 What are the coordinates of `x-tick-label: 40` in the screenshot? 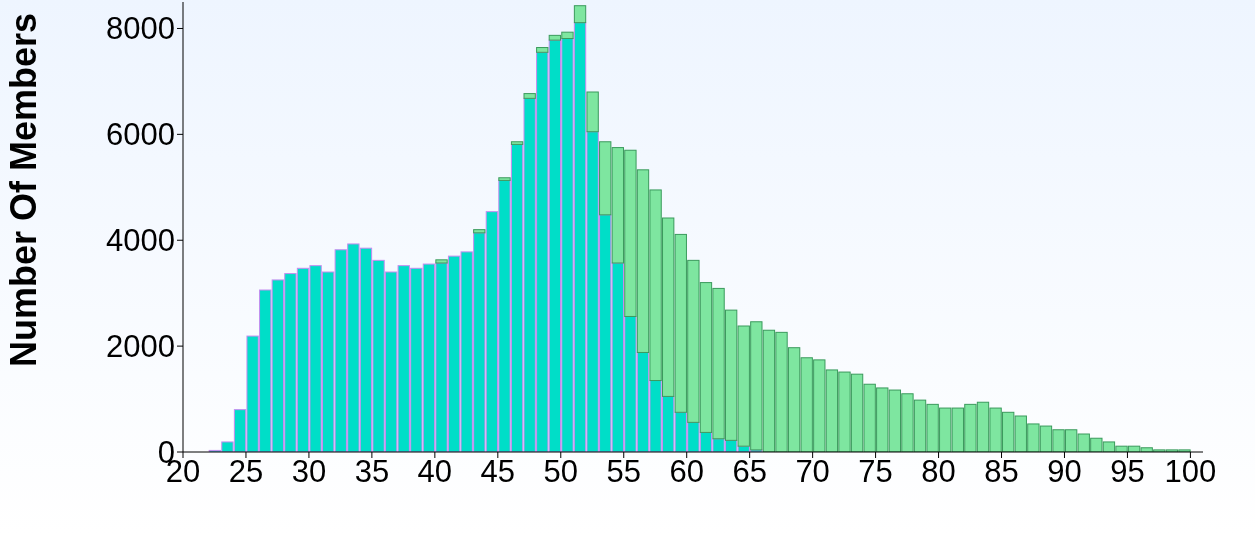 It's located at (435, 472).